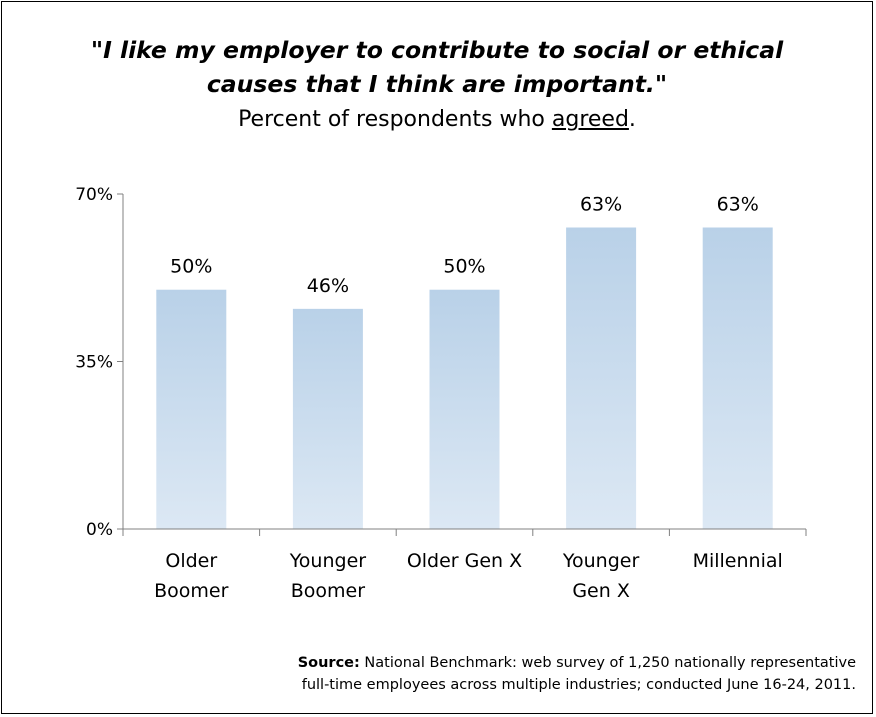  Describe the element at coordinates (94, 195) in the screenshot. I see `y-tick-label-2: 70%` at that location.